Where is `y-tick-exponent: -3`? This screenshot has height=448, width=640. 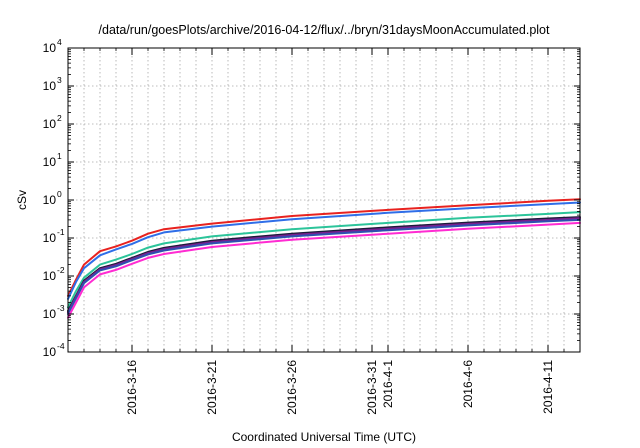
y-tick-exponent: -3 is located at coordinates (61, 308).